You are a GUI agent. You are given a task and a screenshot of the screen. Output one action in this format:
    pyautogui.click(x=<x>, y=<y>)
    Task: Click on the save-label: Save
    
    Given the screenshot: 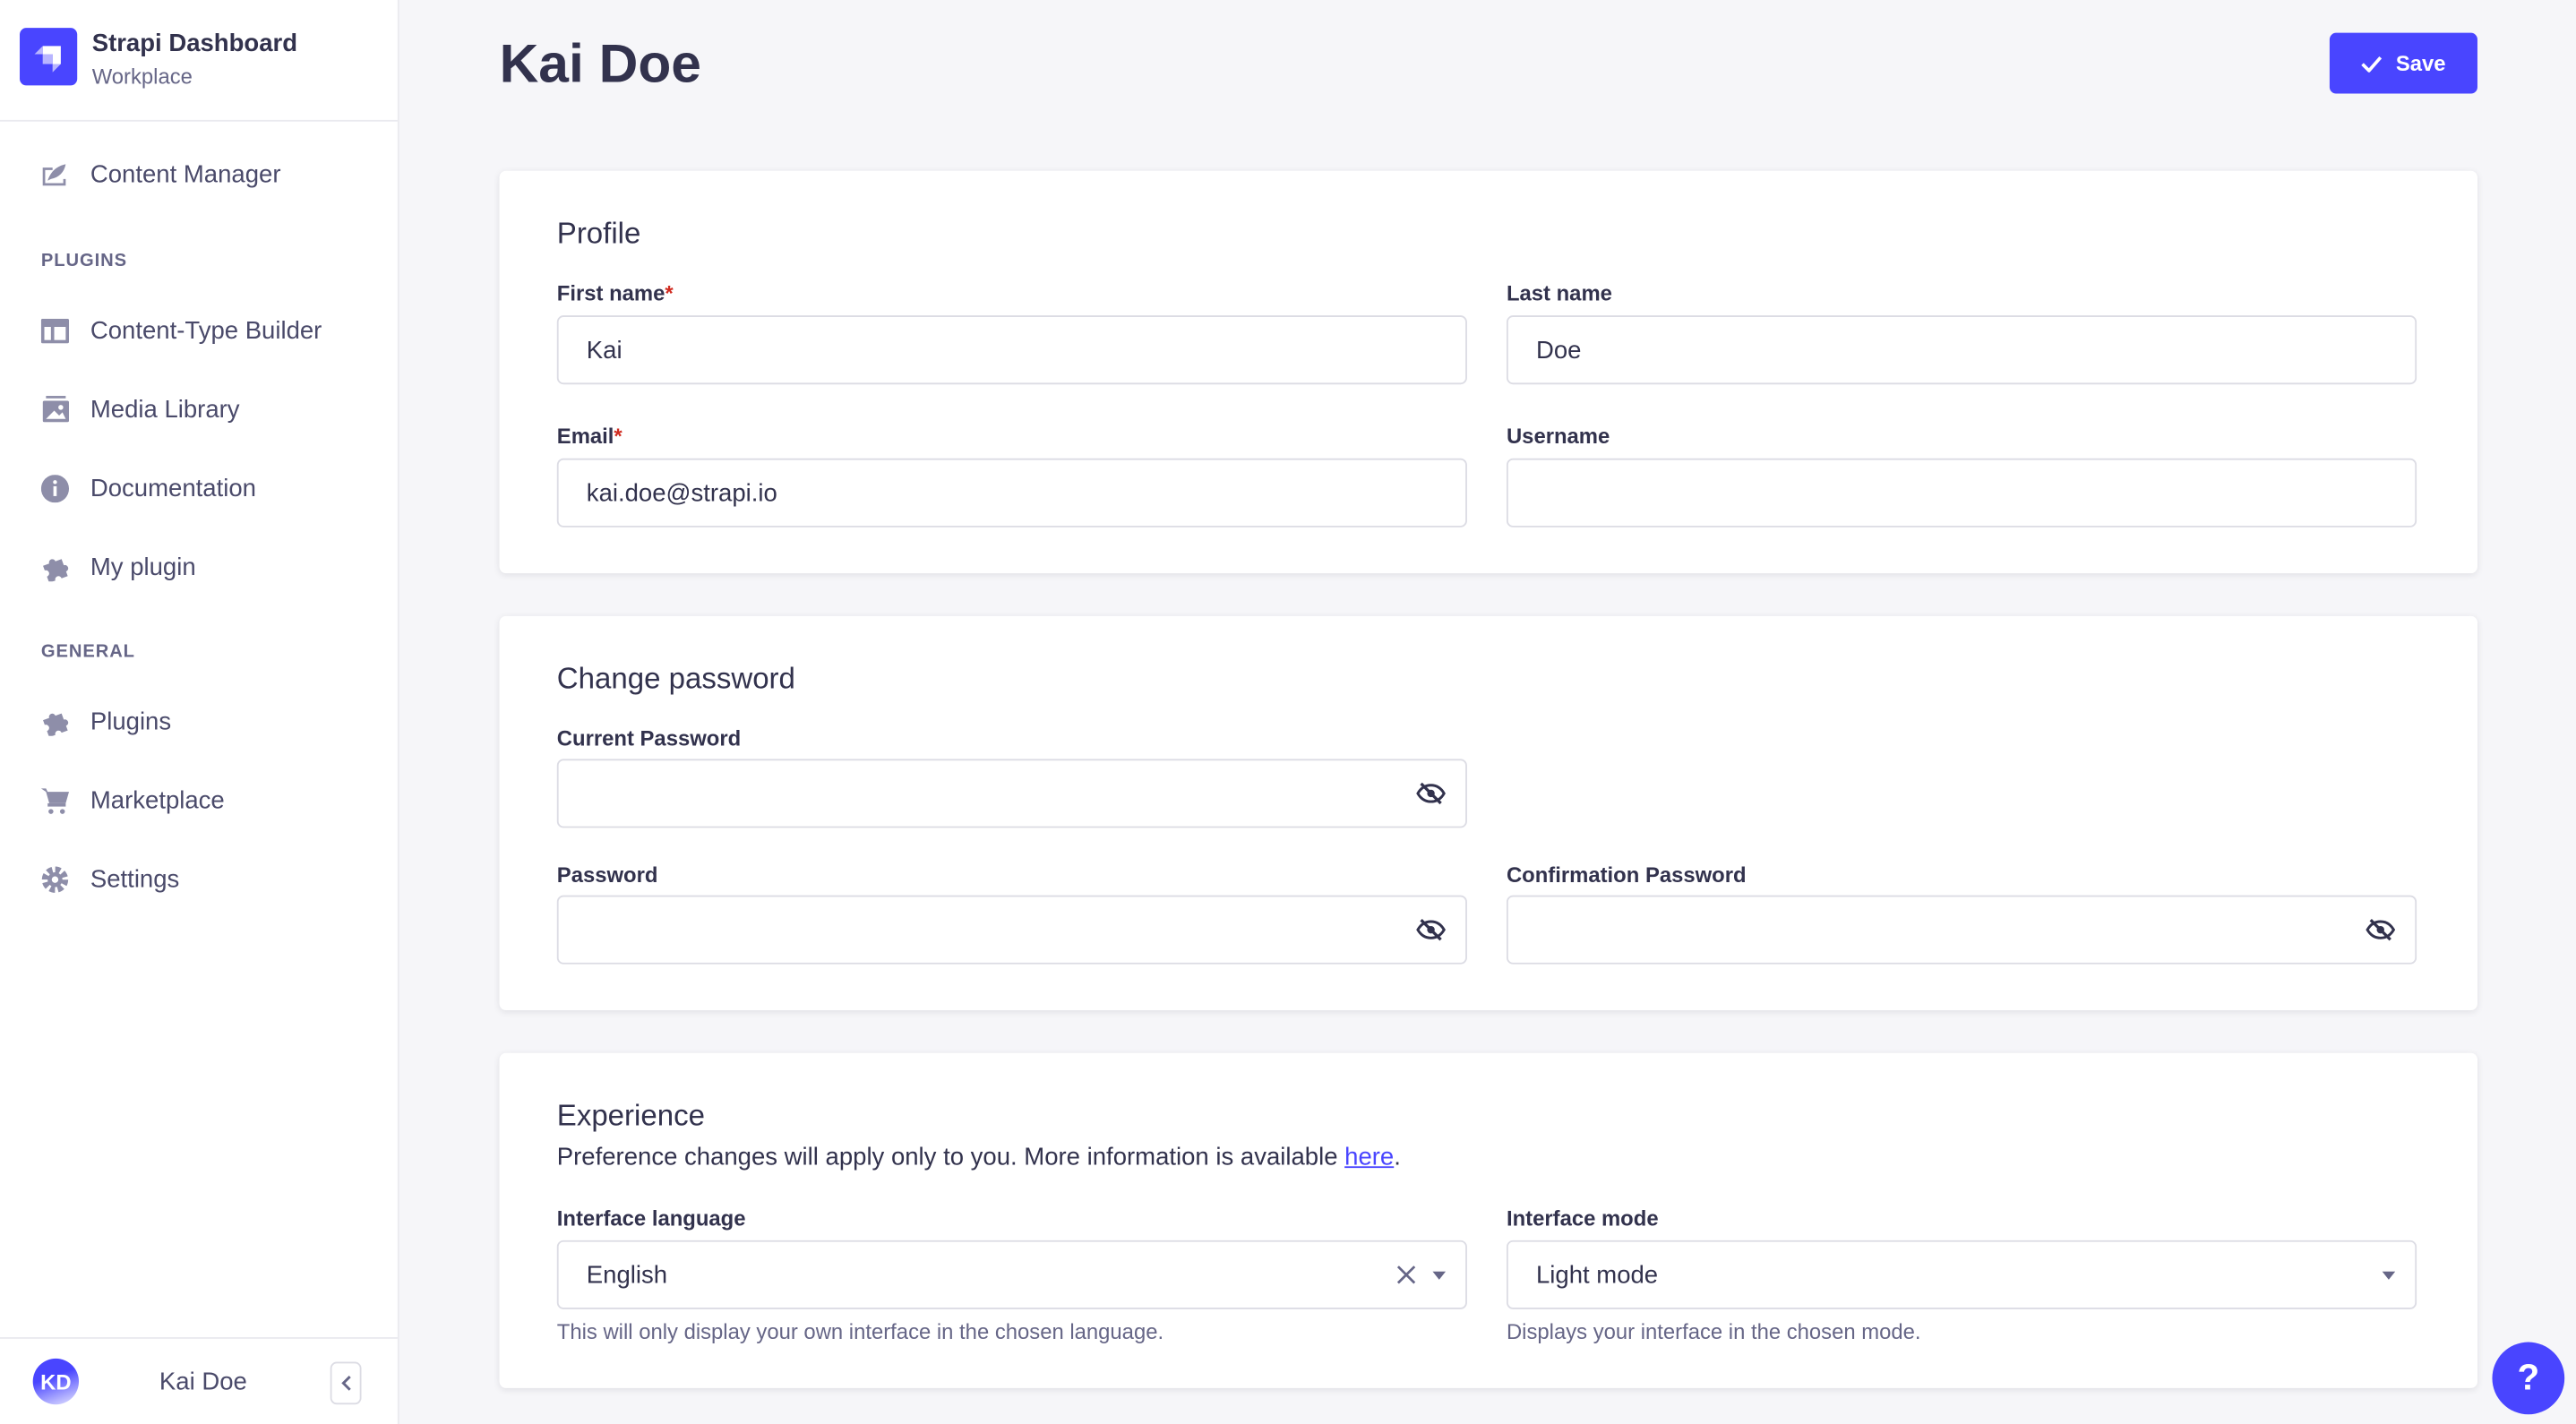 What is the action you would take?
    pyautogui.click(x=2420, y=63)
    